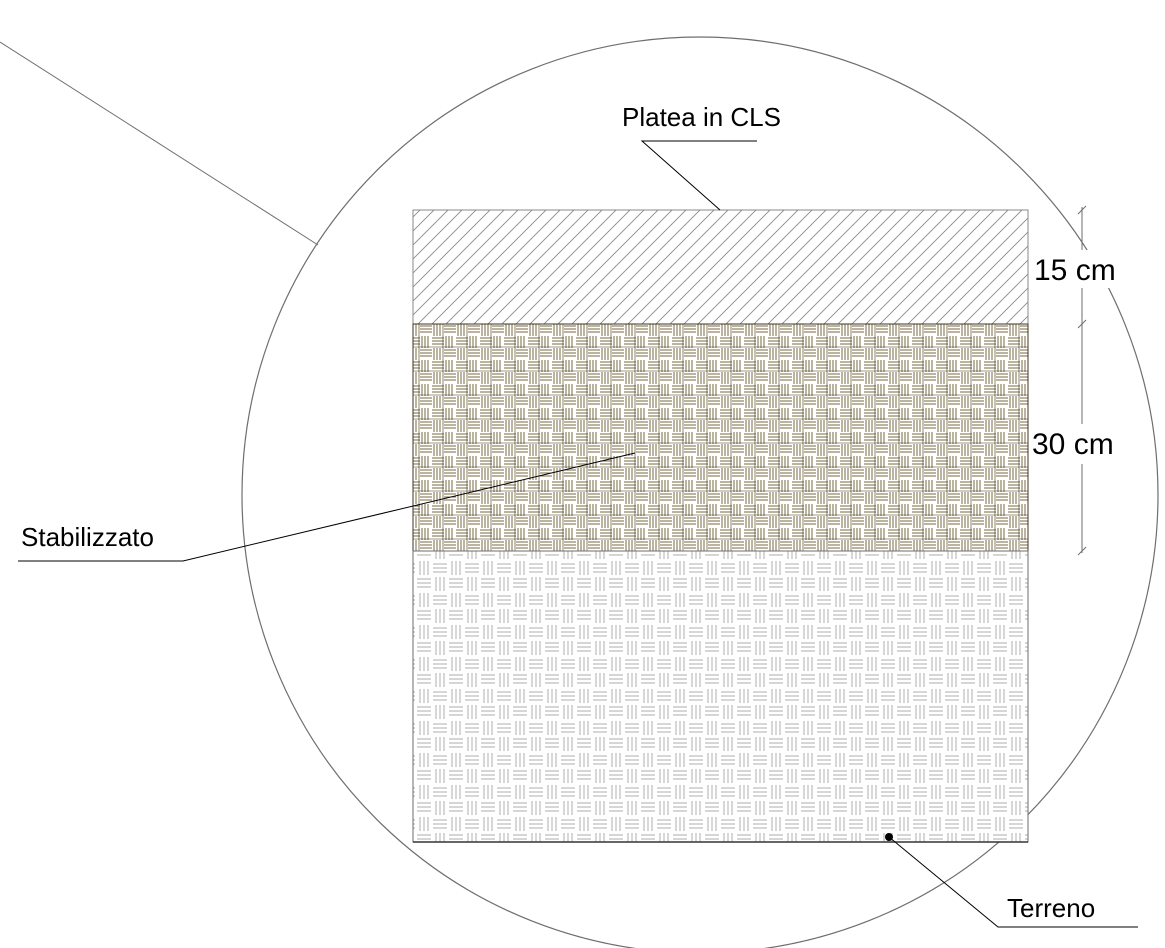 This screenshot has height=948, width=1165. I want to click on layer-platea-in-cls, so click(720, 267).